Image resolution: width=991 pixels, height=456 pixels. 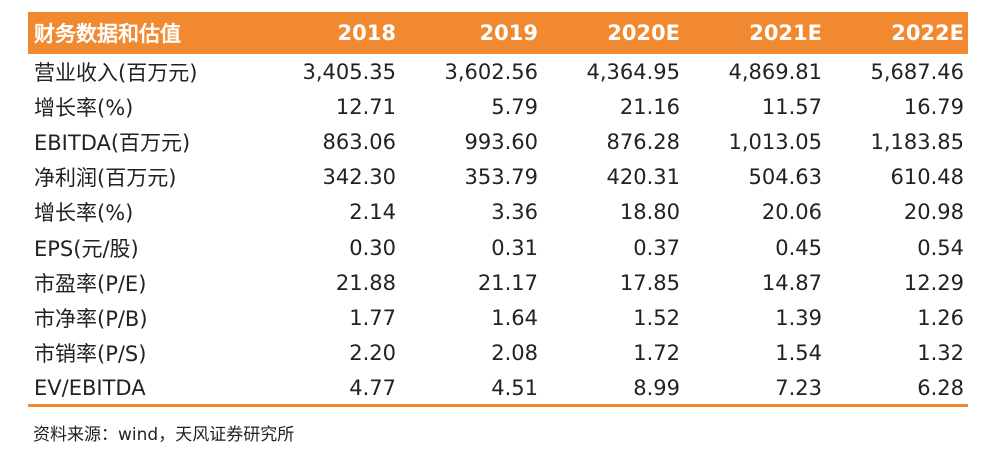 What do you see at coordinates (507, 282) in the screenshot?
I see `table-cell: 21.17` at bounding box center [507, 282].